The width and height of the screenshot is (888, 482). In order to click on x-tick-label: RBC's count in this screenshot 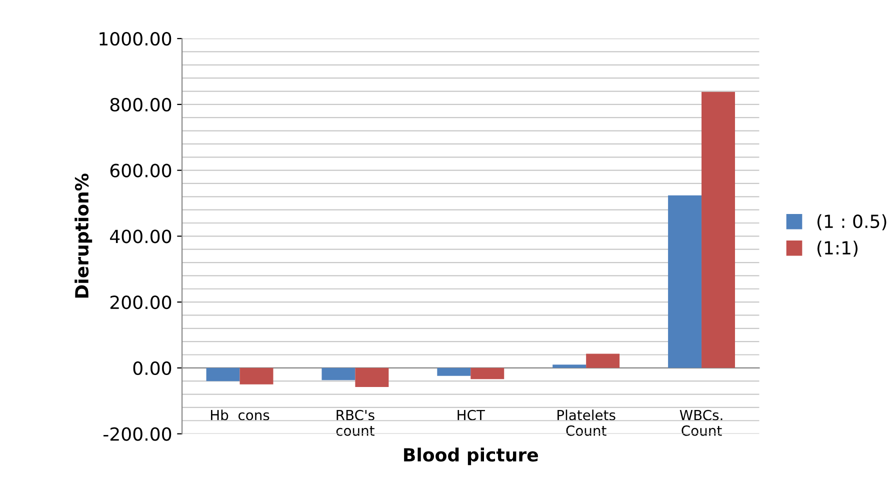, I will do `click(355, 423)`.